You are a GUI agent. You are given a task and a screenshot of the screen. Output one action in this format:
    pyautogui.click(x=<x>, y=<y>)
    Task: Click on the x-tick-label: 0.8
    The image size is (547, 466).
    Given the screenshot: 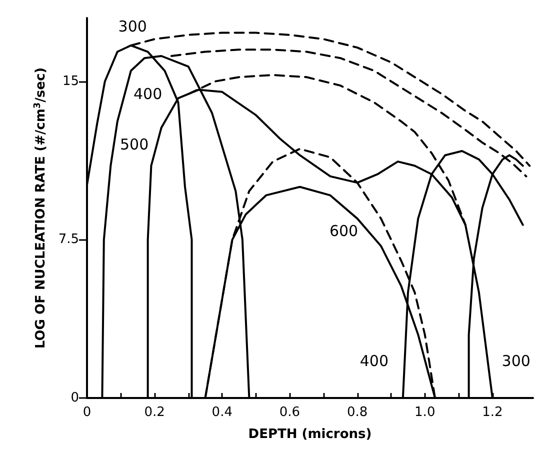 What is the action you would take?
    pyautogui.click(x=357, y=412)
    